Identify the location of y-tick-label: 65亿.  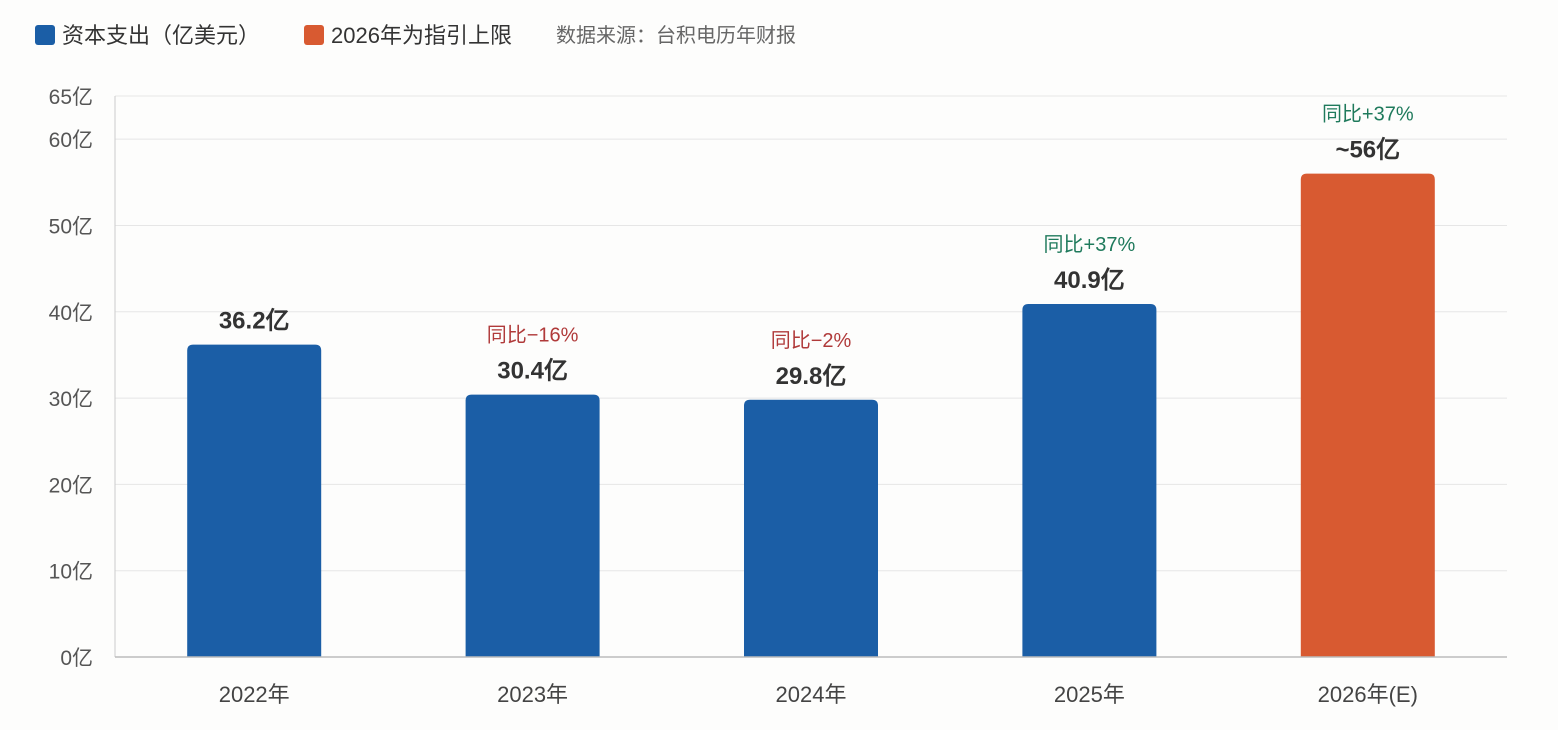
(71, 97).